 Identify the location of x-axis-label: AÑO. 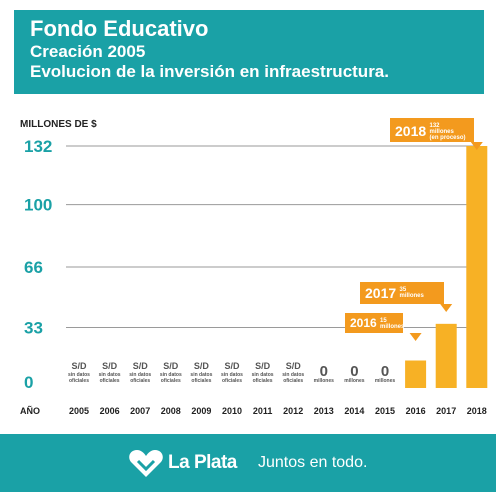
(30, 411).